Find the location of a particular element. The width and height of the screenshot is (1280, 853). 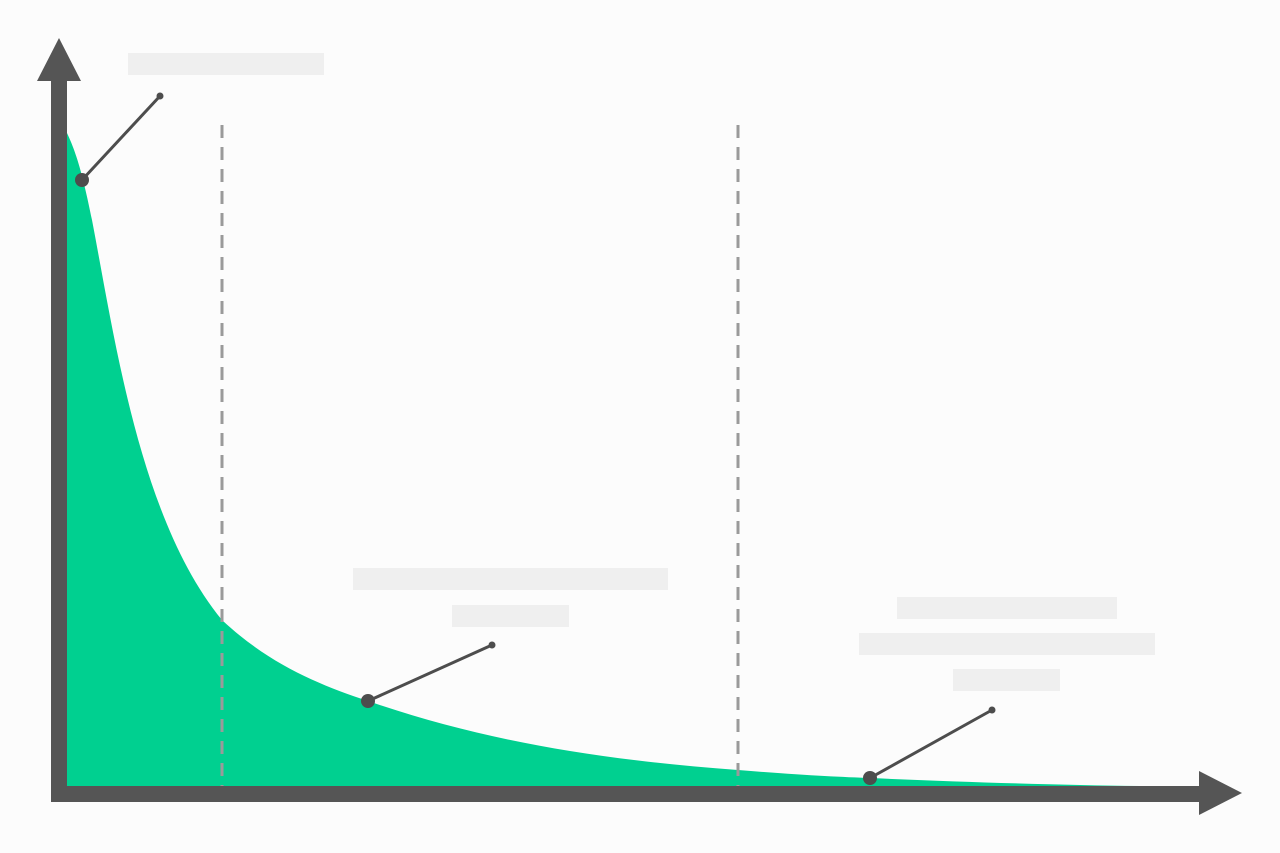

x-axis is located at coordinates (627, 794).